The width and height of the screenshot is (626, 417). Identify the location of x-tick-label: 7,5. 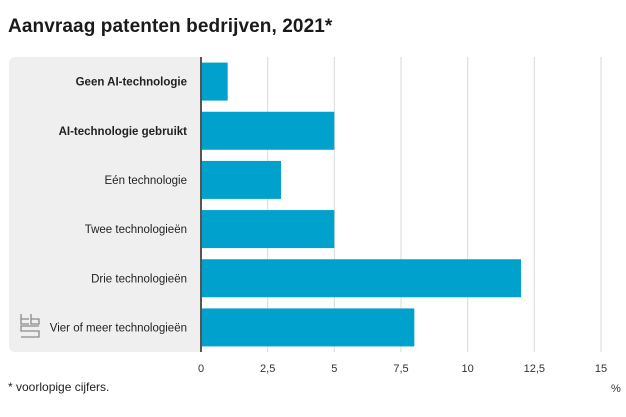
(400, 369).